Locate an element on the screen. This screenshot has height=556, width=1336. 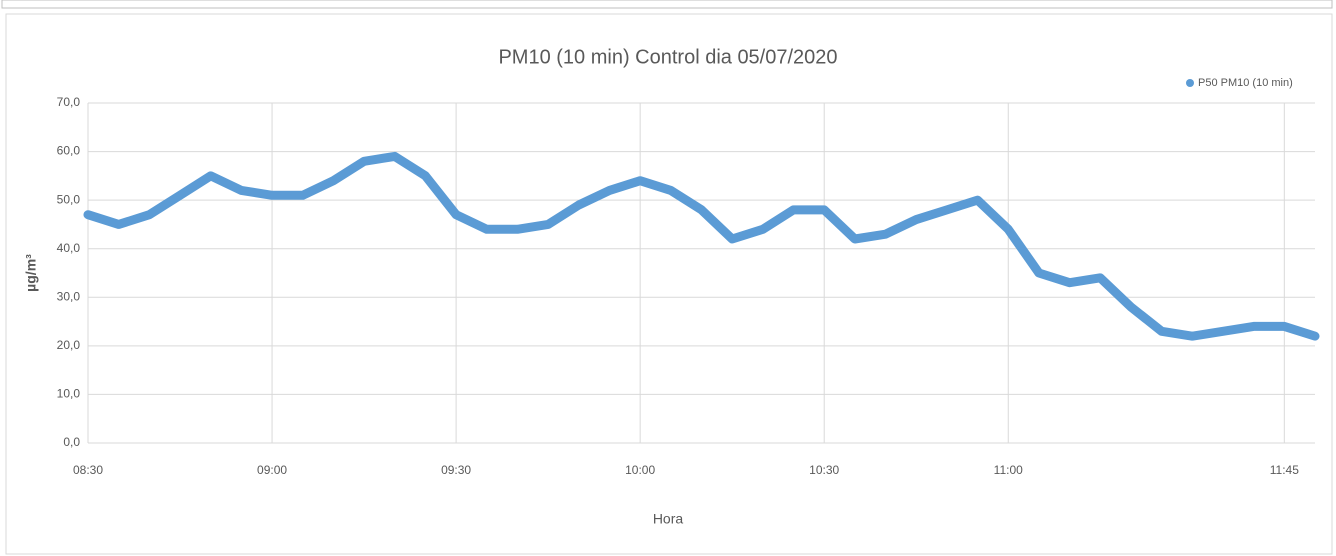
x-axis-label: Hora is located at coordinates (668, 519).